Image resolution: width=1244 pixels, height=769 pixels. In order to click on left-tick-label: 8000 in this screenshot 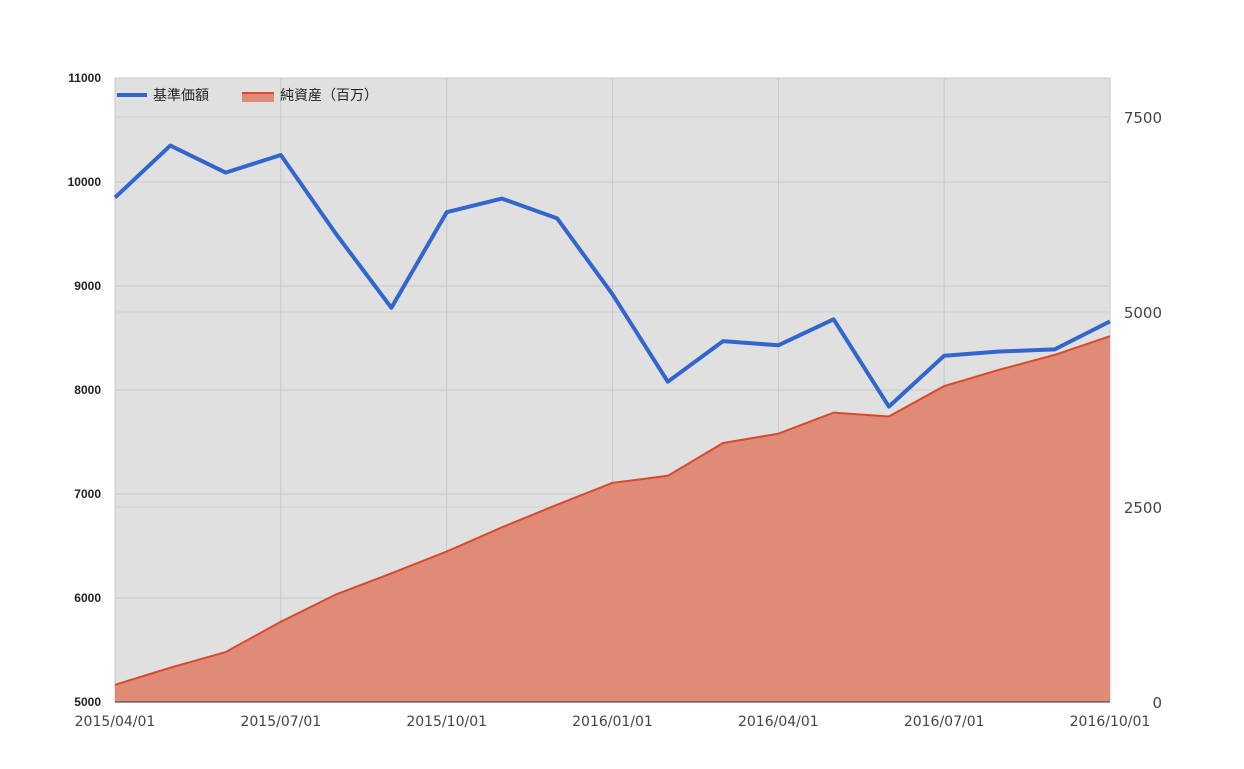, I will do `click(87, 390)`.